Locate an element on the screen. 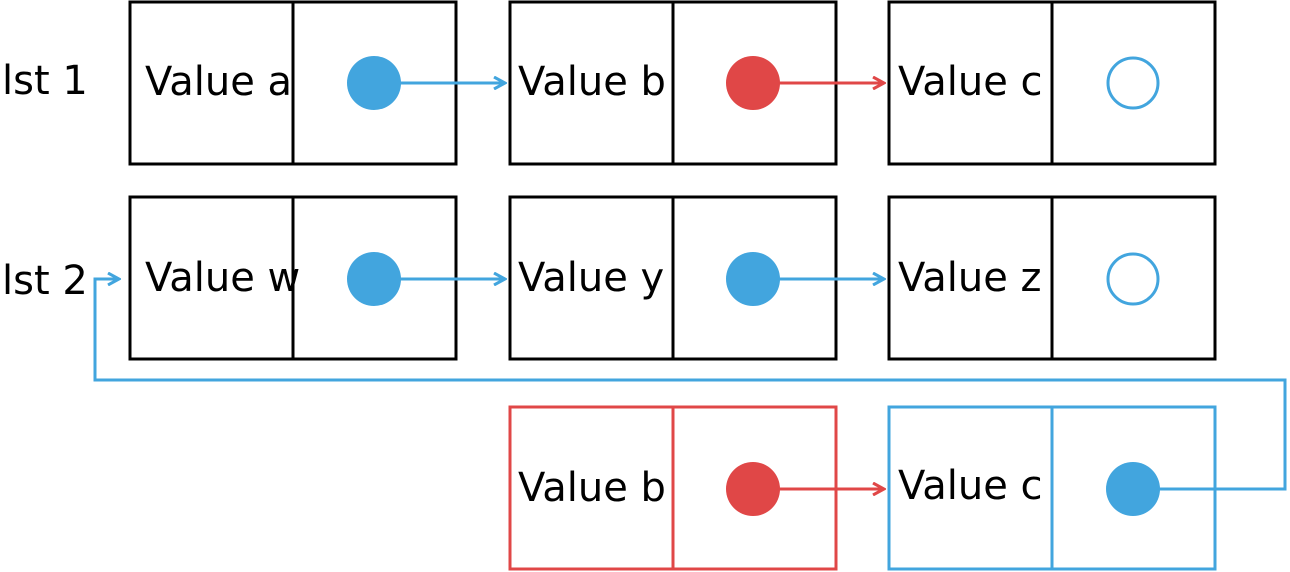 Image resolution: width=1290 pixels, height=572 pixels. node-value-label: Value z is located at coordinates (970, 278).